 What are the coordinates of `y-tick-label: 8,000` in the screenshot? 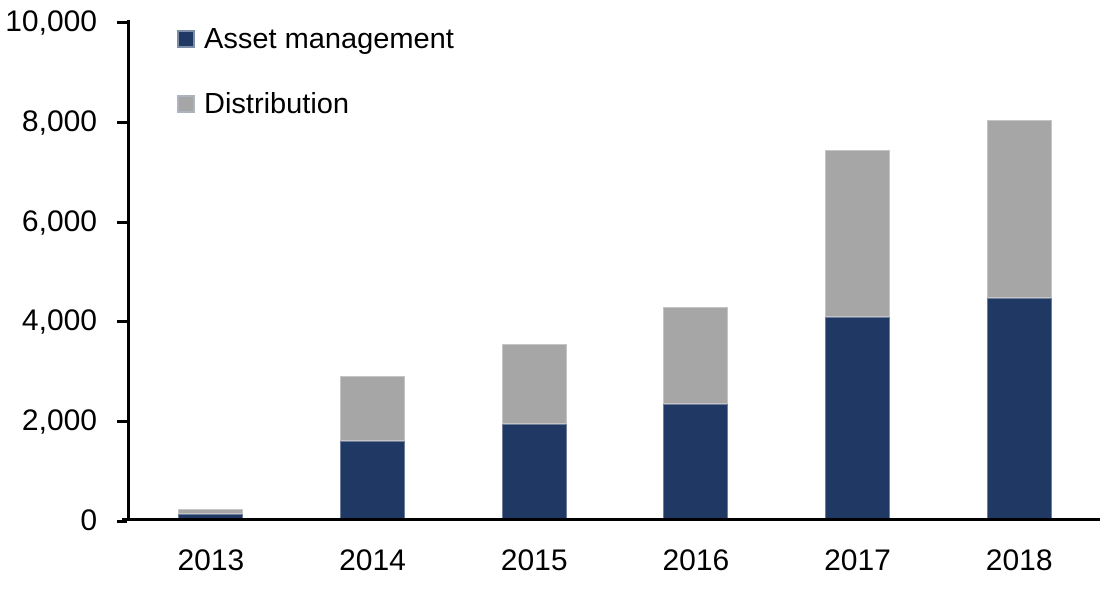 It's located at (59, 121).